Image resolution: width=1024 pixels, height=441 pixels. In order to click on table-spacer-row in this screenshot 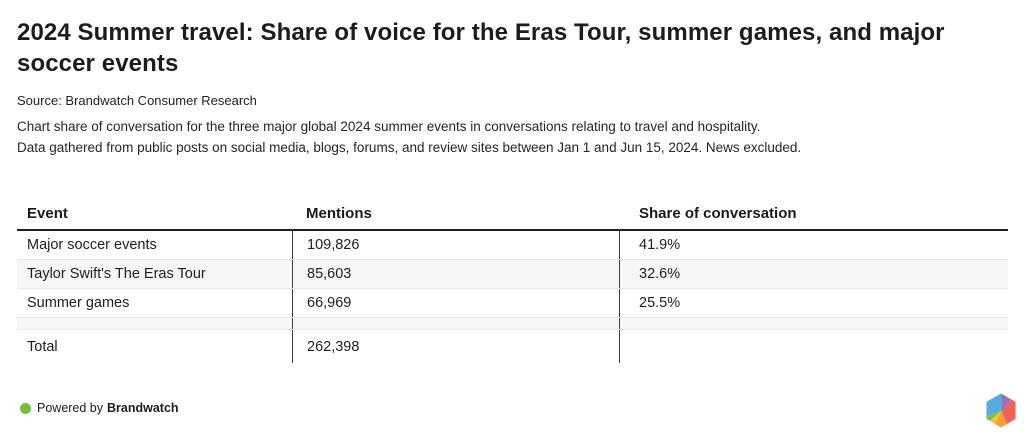, I will do `click(512, 324)`.